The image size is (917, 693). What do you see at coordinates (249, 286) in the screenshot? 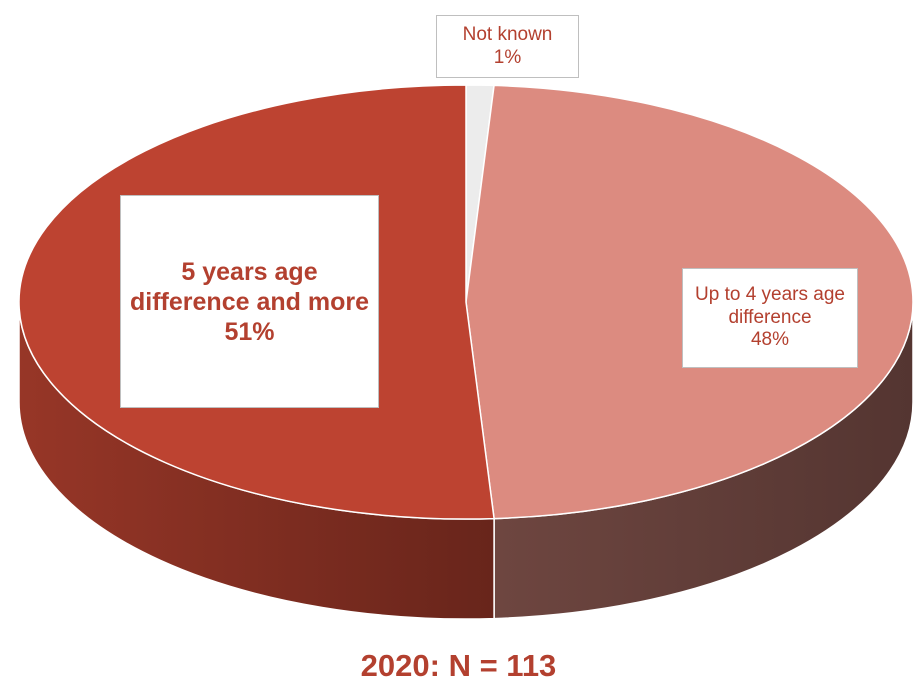
I see `label-category: 5 years age difference and more` at bounding box center [249, 286].